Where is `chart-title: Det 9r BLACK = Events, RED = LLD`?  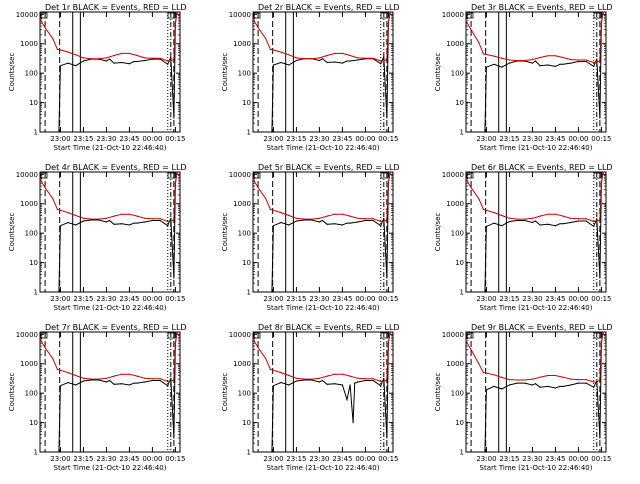 chart-title: Det 9r BLACK = Events, RED = LLD is located at coordinates (542, 327).